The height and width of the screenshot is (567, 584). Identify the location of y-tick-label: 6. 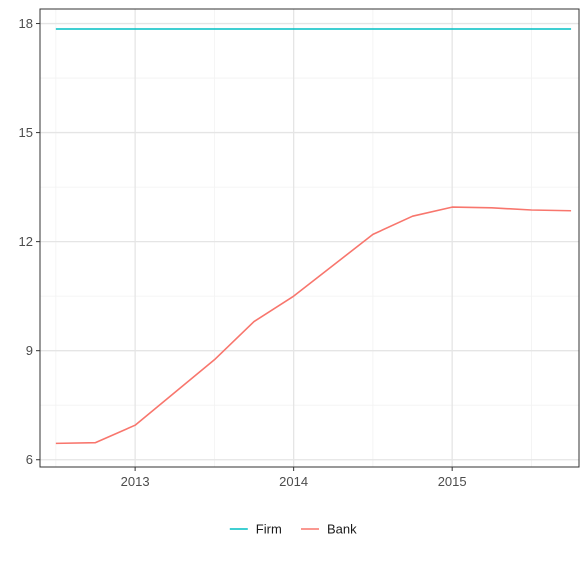
(29, 459).